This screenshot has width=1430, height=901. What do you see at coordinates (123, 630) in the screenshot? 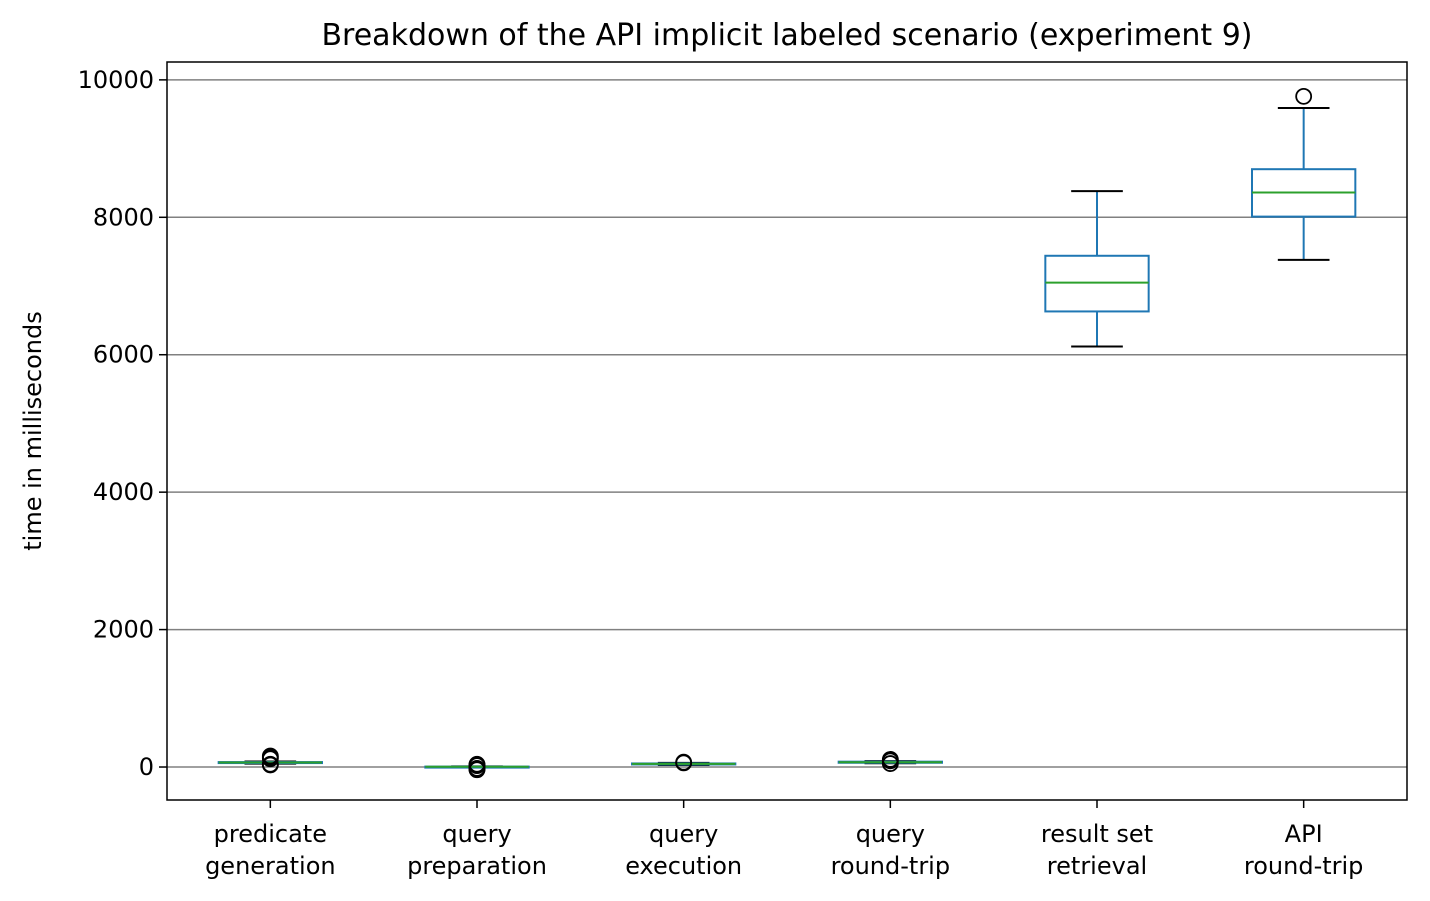
I see `y-tick-label: 2000` at bounding box center [123, 630].